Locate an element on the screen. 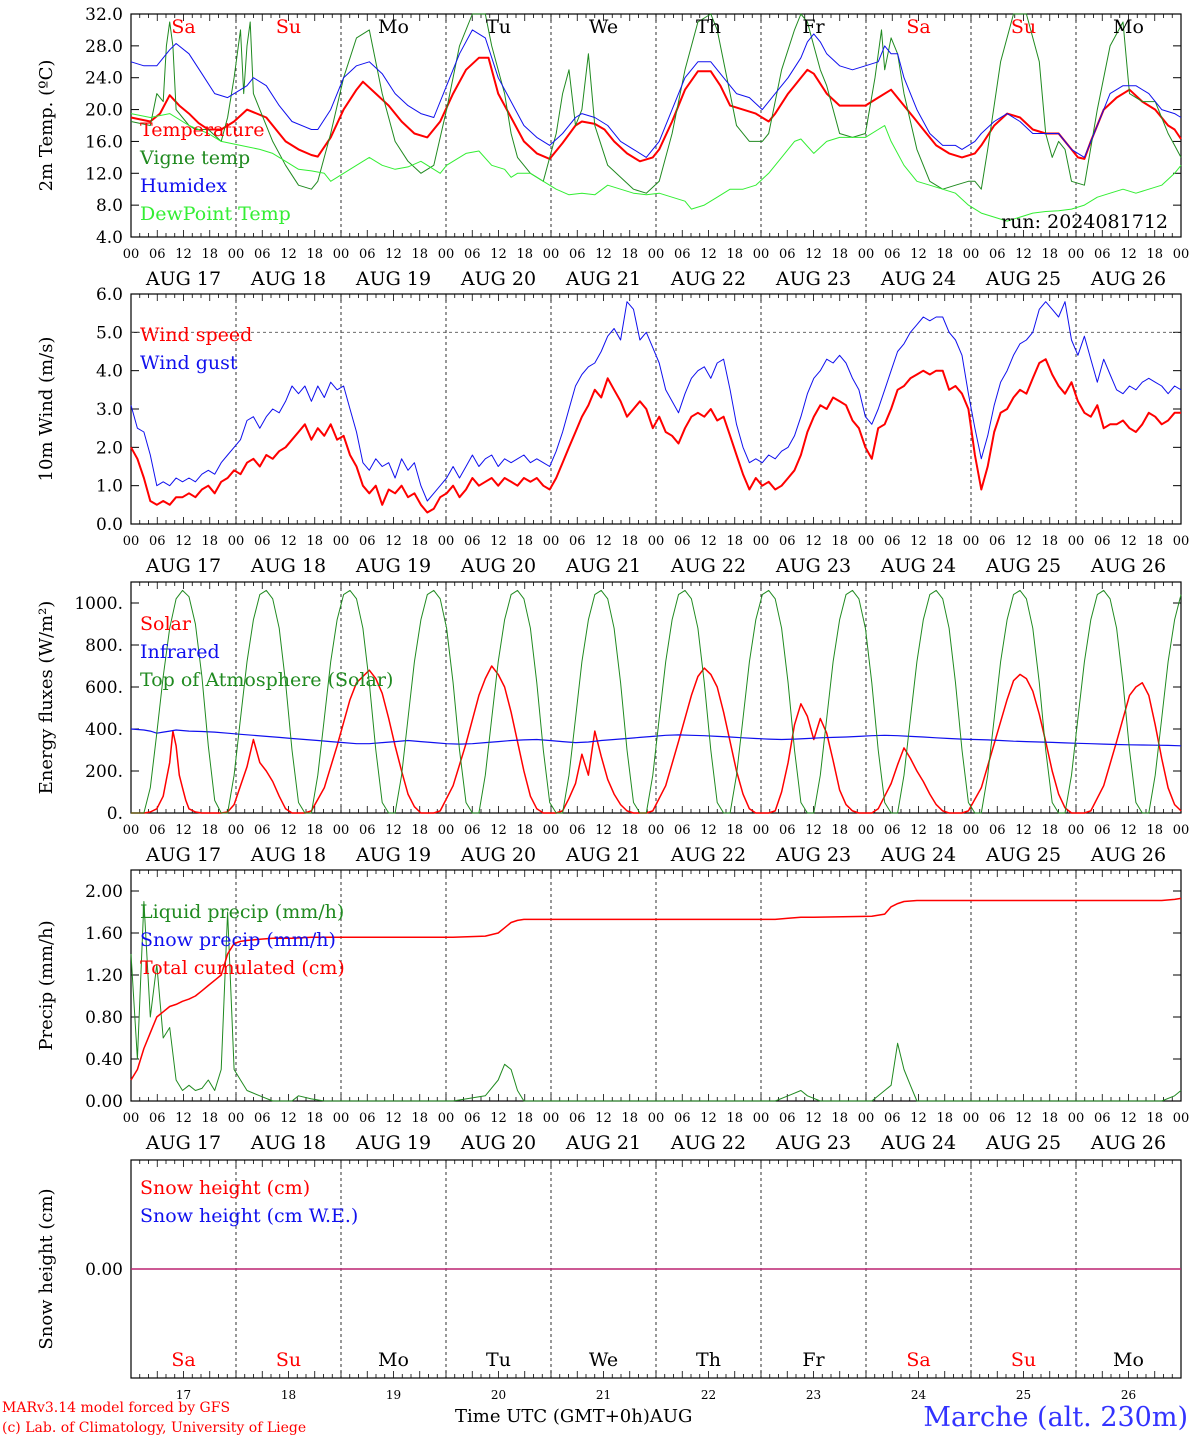  run-label: run: 2024081712 is located at coordinates (1084, 222).